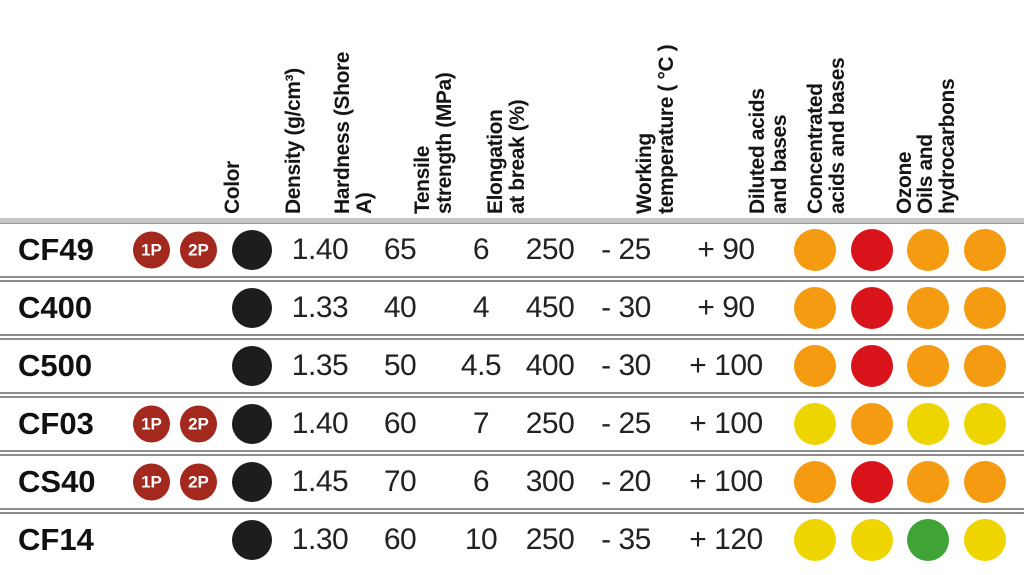 This screenshot has width=1024, height=575. Describe the element at coordinates (56, 249) in the screenshot. I see `material-name: CF49` at that location.